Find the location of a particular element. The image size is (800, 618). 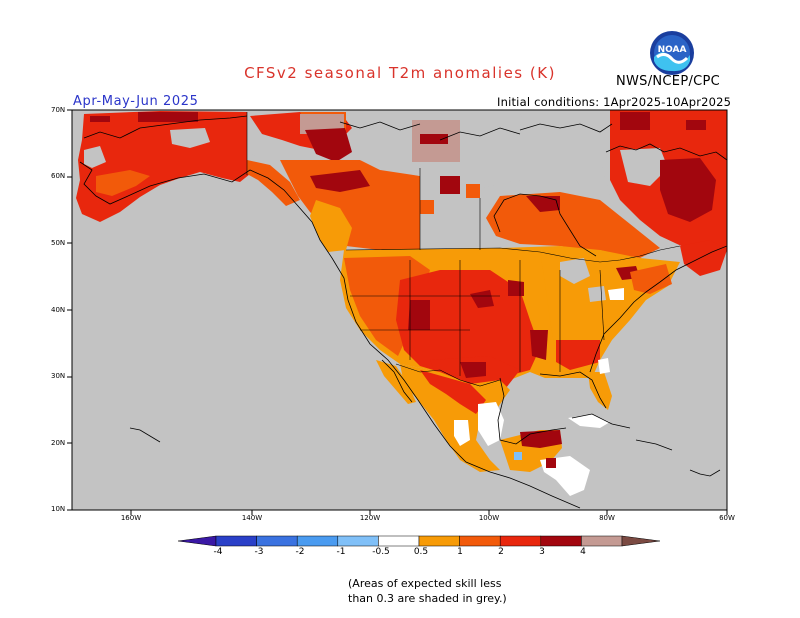

lat-label-10n: 10N is located at coordinates (58, 509).